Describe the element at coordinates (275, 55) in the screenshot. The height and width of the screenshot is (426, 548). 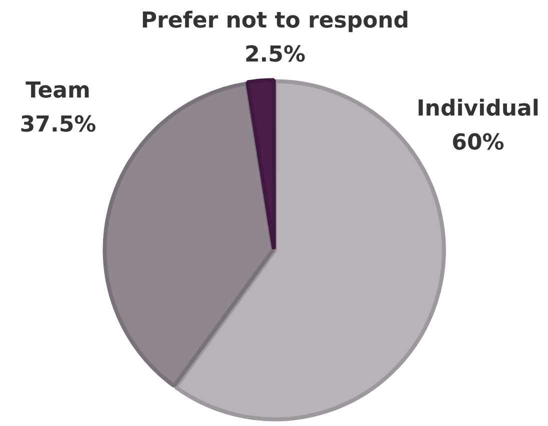
I see `data-label: 2.5%` at that location.